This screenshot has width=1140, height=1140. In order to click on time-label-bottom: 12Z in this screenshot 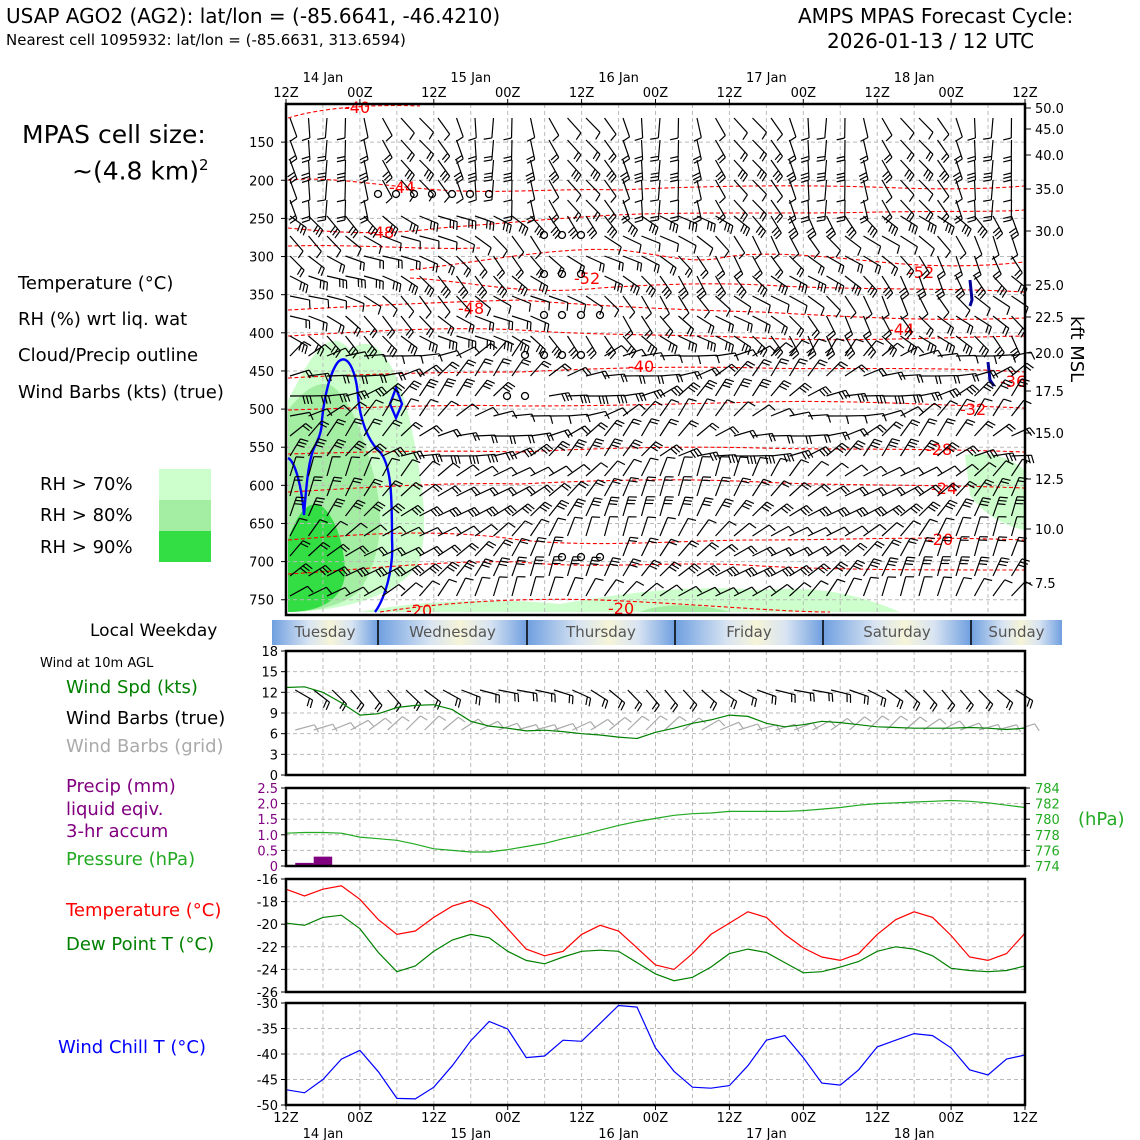, I will do `click(434, 1118)`.